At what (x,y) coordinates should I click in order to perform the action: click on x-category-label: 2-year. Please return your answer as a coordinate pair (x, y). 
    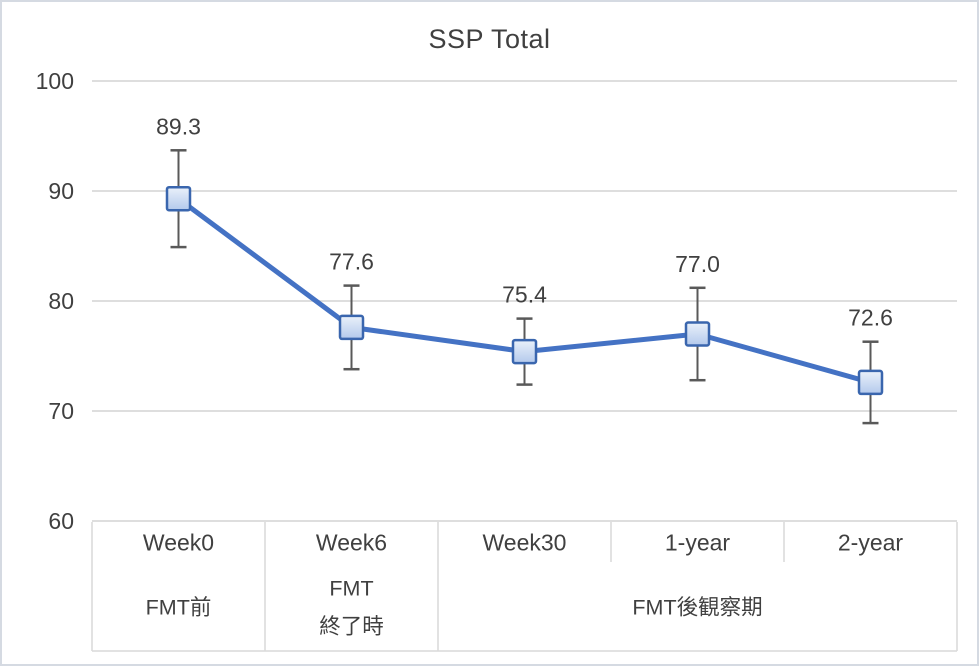
    Looking at the image, I should click on (871, 543).